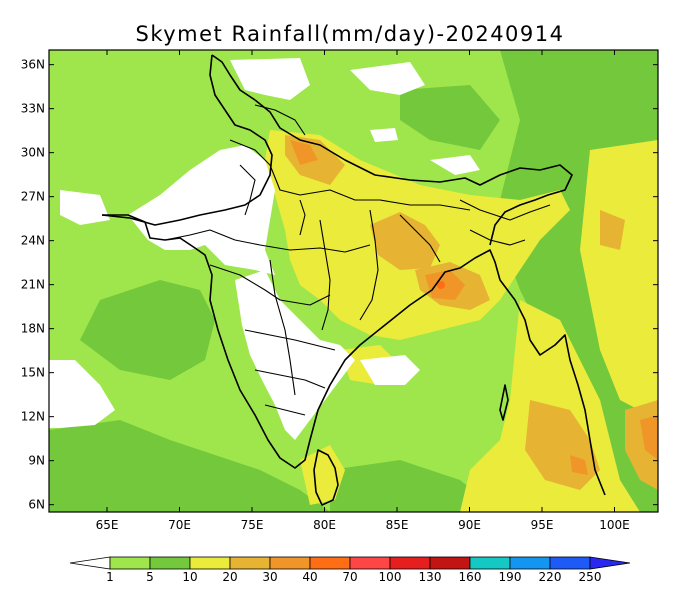 The width and height of the screenshot is (700, 600). What do you see at coordinates (33, 153) in the screenshot?
I see `y-tick-label: 30N` at bounding box center [33, 153].